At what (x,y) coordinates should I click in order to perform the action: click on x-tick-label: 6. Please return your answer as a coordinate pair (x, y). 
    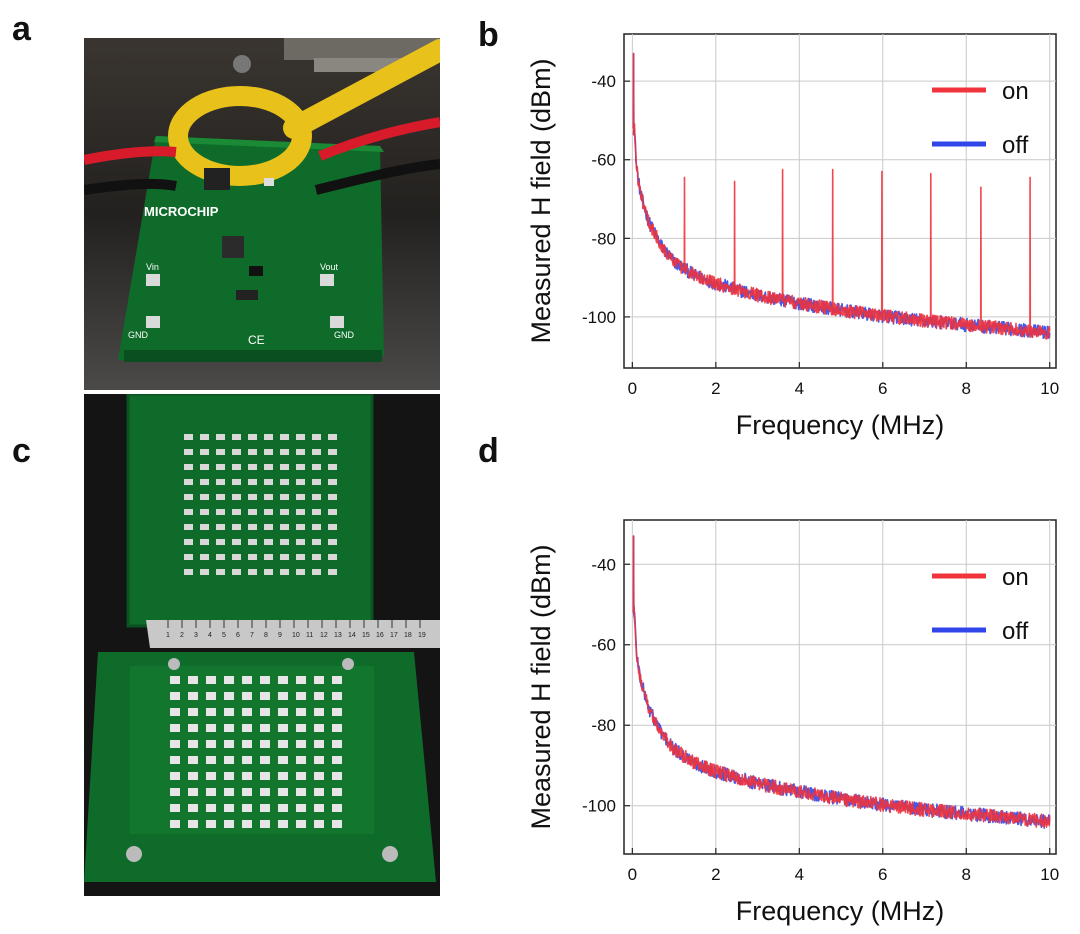
    Looking at the image, I should click on (882, 874).